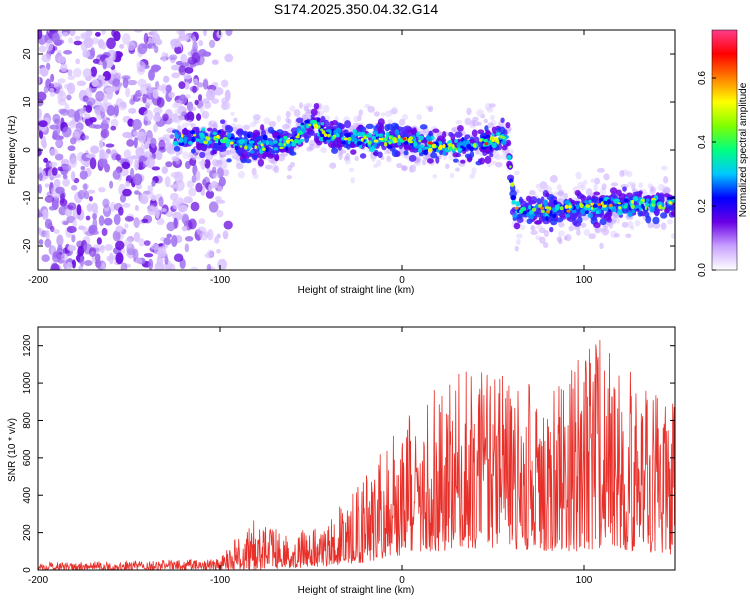 This screenshot has height=600, width=750. Describe the element at coordinates (12, 150) in the screenshot. I see `spectrogram-y-axis-label: Frequency (Hz)` at that location.